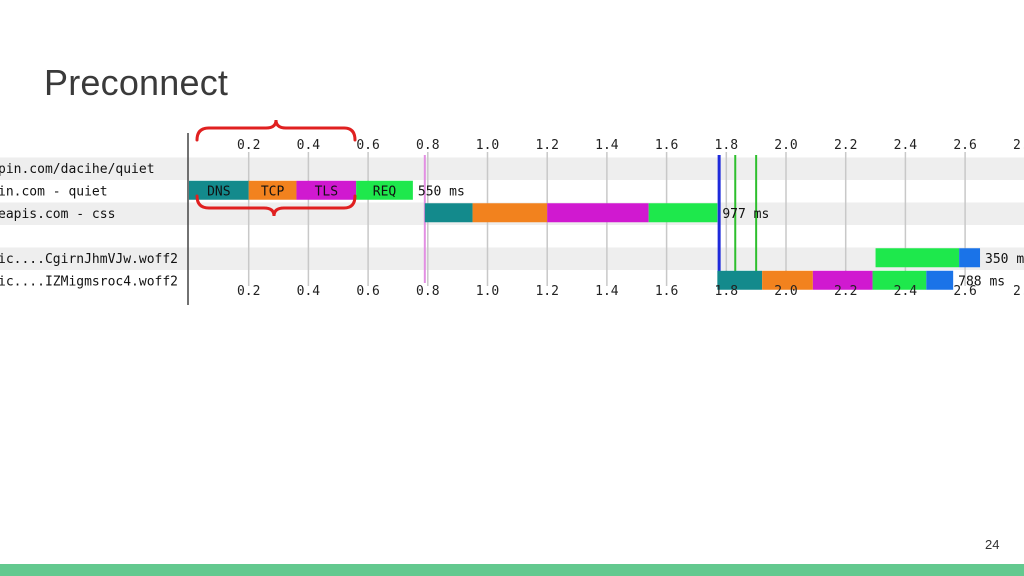 Image resolution: width=1024 pixels, height=576 pixels. Describe the element at coordinates (136, 82) in the screenshot. I see `slide-title: Preconnect` at that location.